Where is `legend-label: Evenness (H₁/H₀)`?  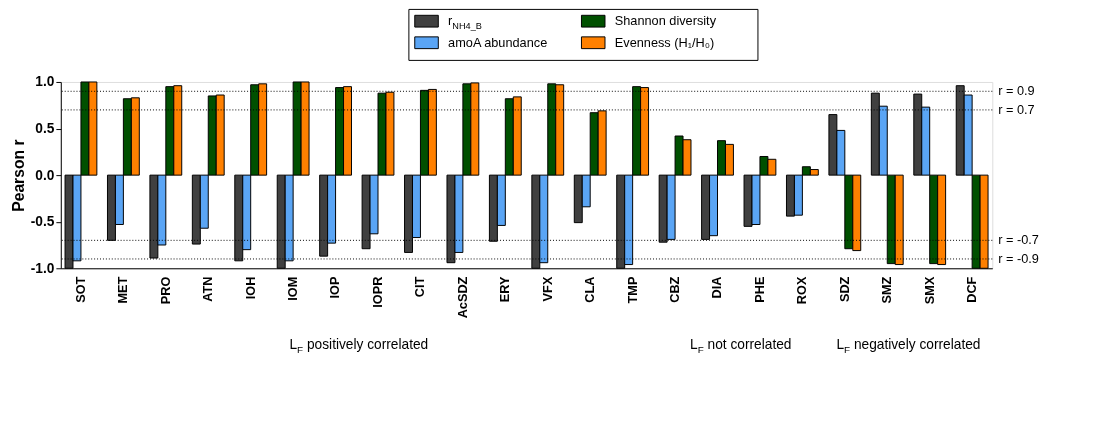
legend-label: Evenness (H₁/H₀) is located at coordinates (664, 42).